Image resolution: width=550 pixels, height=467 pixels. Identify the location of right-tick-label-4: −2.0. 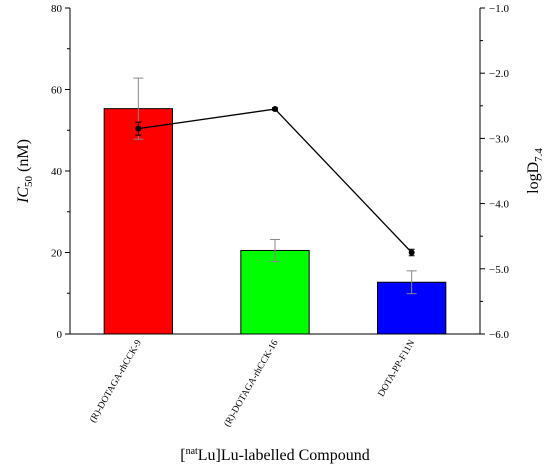
(499, 74).